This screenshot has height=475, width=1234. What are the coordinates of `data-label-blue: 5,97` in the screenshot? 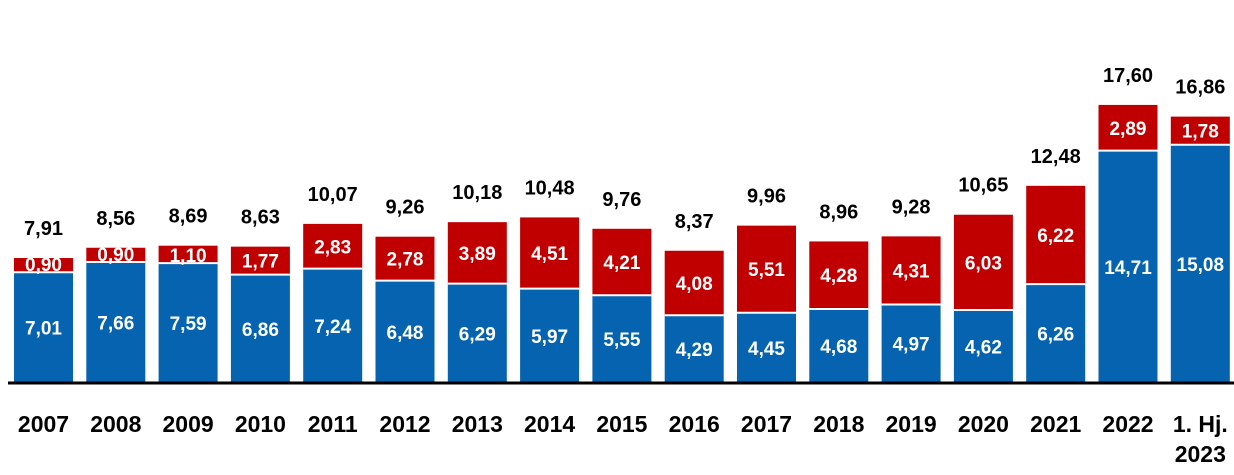 It's located at (549, 337).